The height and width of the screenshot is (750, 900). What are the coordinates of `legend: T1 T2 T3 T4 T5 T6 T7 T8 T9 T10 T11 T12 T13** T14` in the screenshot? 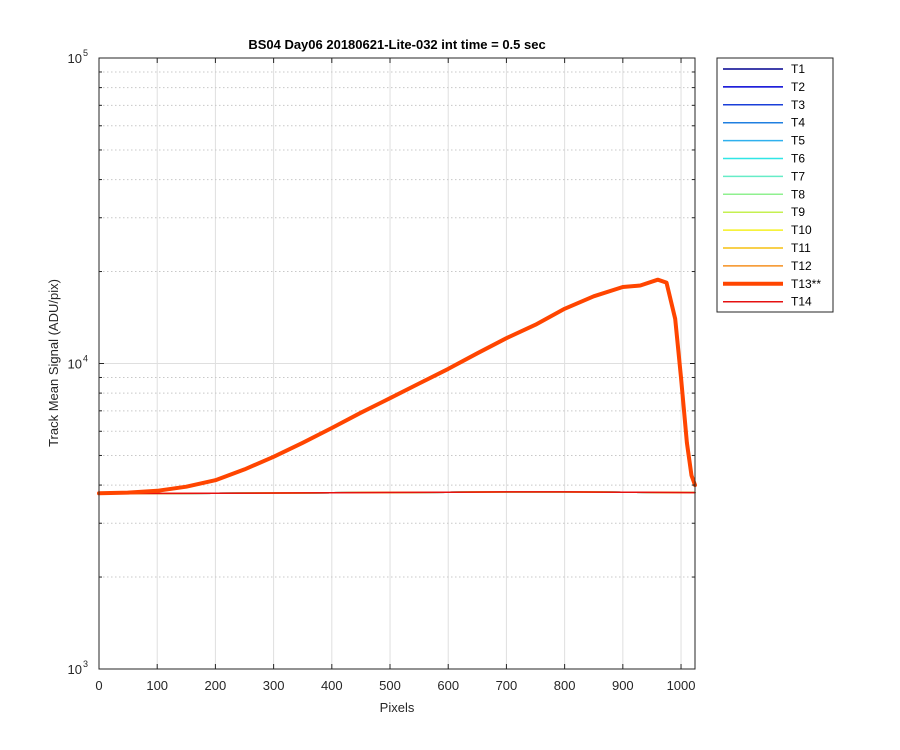 It's located at (775, 185).